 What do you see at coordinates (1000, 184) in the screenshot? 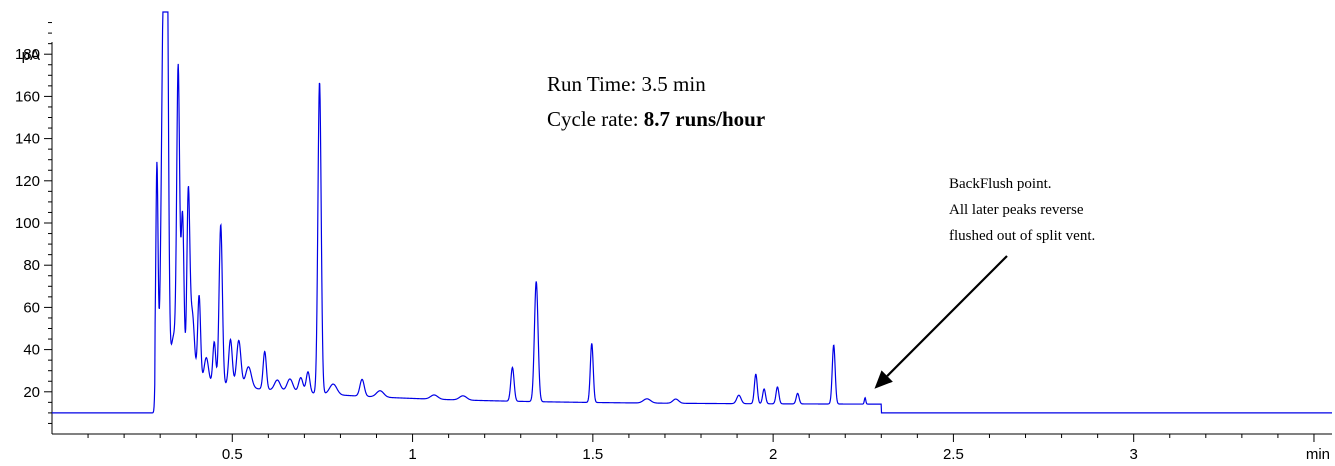
I see `backflush-note-line-1: BackFlush point.` at bounding box center [1000, 184].